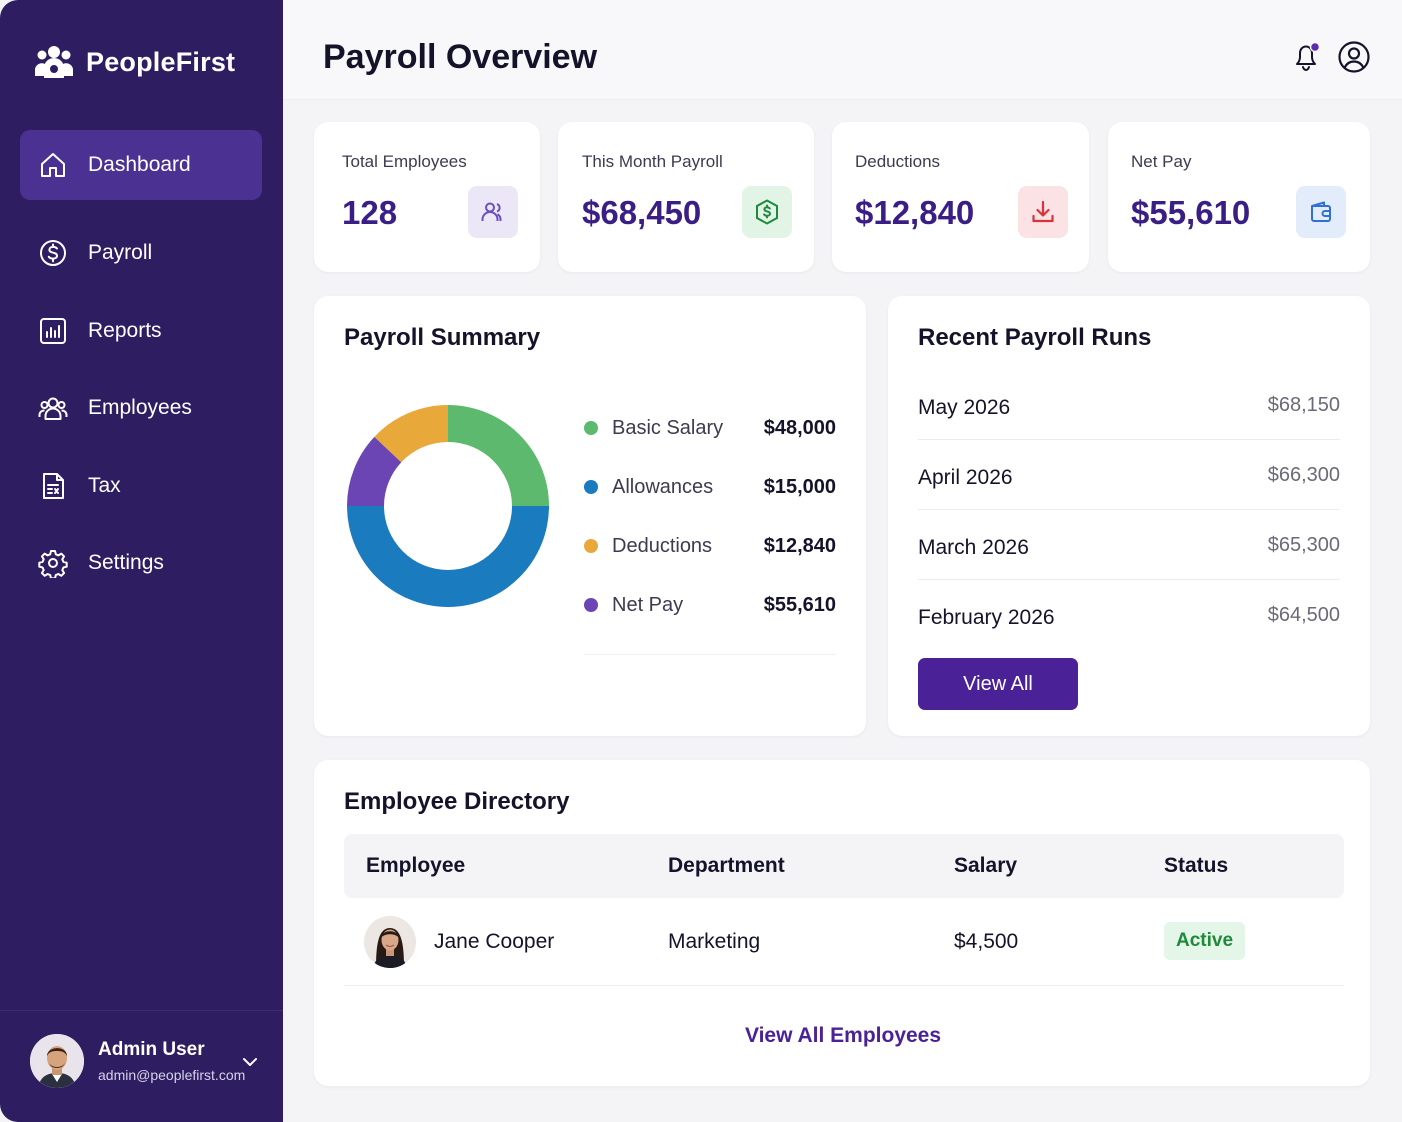 The width and height of the screenshot is (1402, 1122). I want to click on stat-value: $12,840, so click(915, 212).